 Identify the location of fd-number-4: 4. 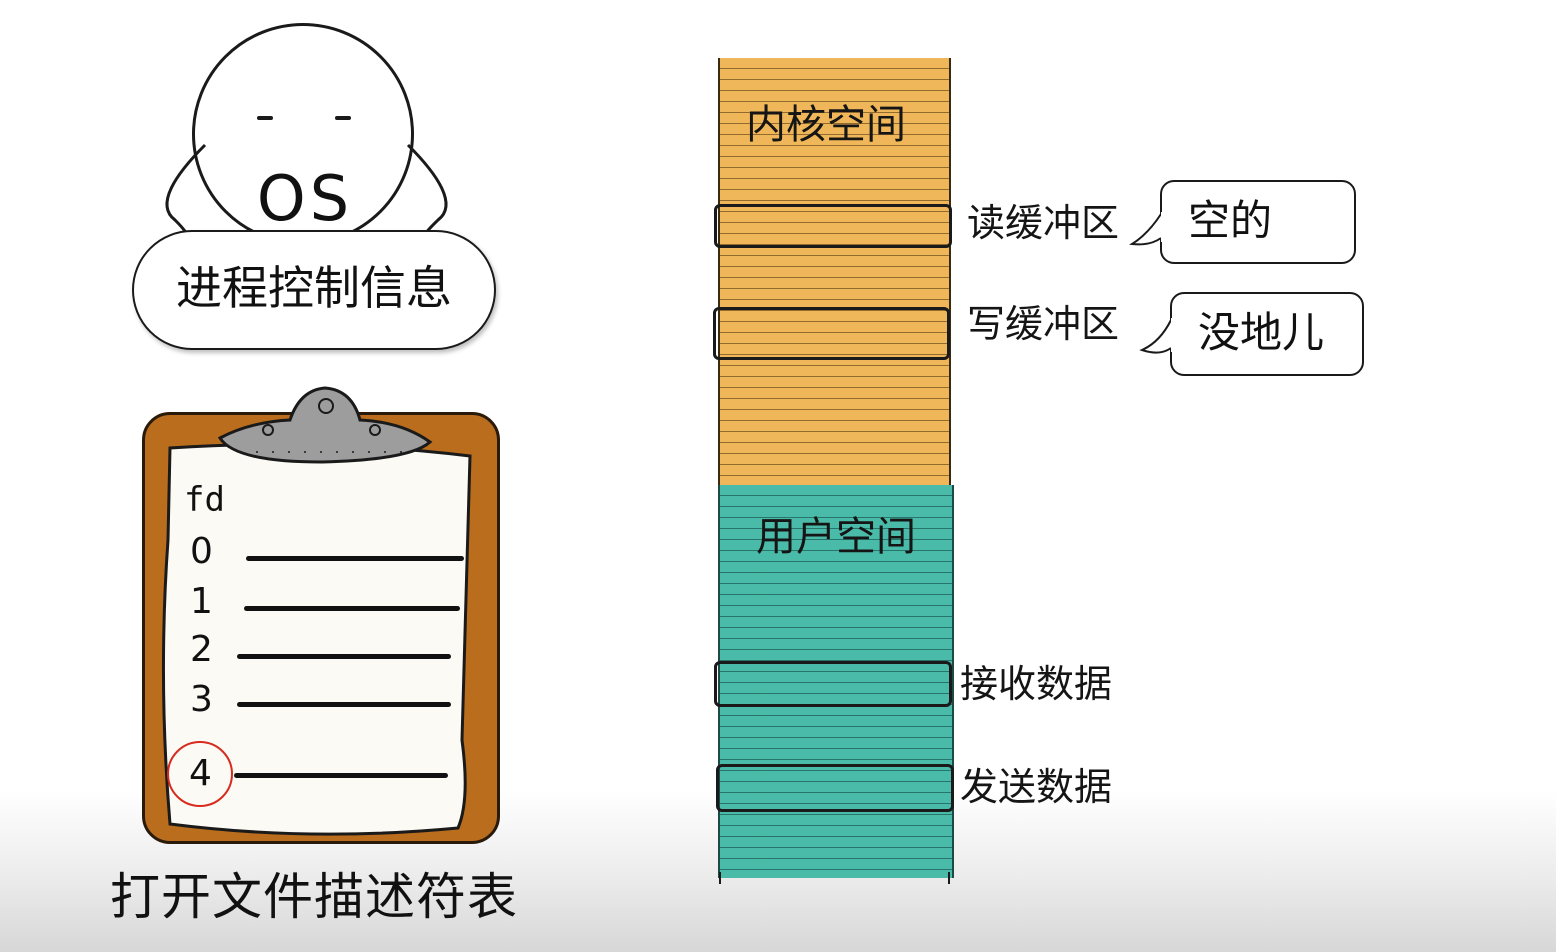
(200, 773).